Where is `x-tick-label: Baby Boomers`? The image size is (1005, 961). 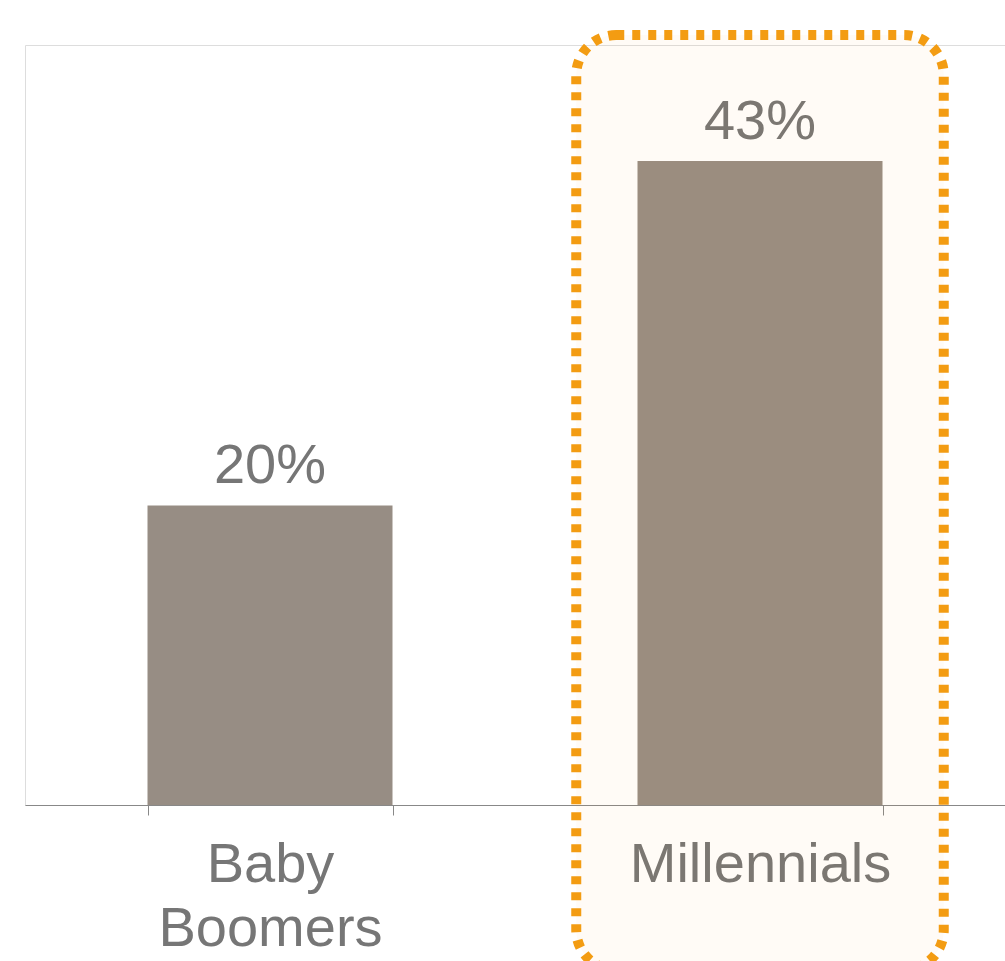
x-tick-label: Baby Boomers is located at coordinates (270, 894).